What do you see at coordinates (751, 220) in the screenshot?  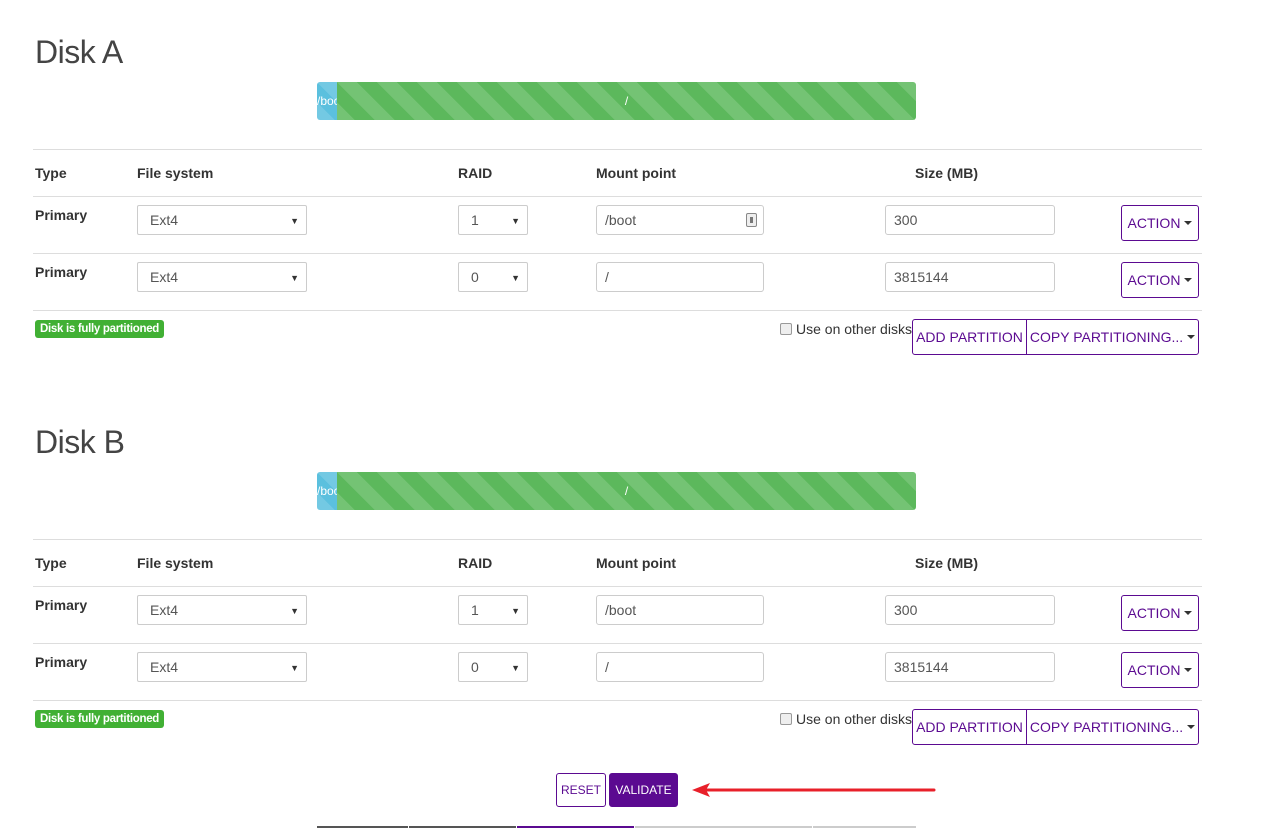 I see `password-manager-icon` at bounding box center [751, 220].